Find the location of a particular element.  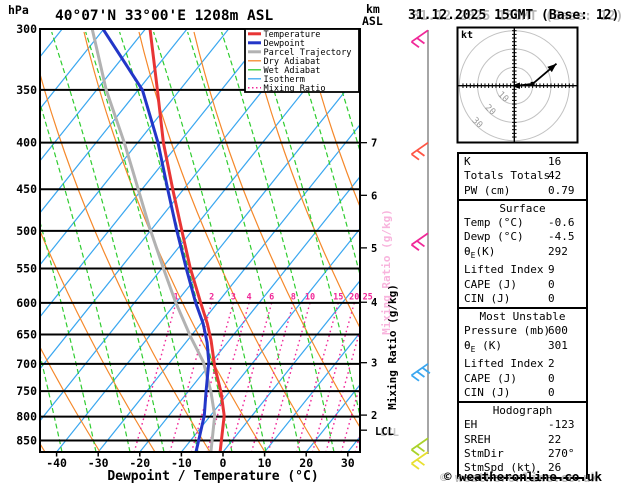

table-row-label: Pressure (mb) is located at coordinates (507, 331).